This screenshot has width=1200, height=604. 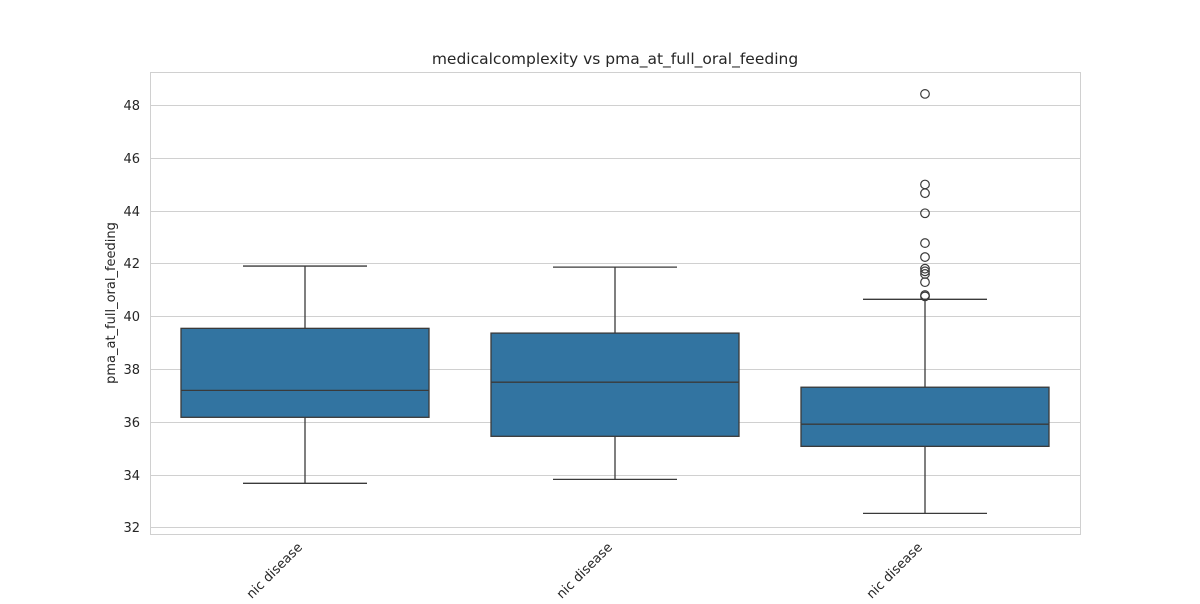 I want to click on y-tick-label: 42, so click(x=131, y=264).